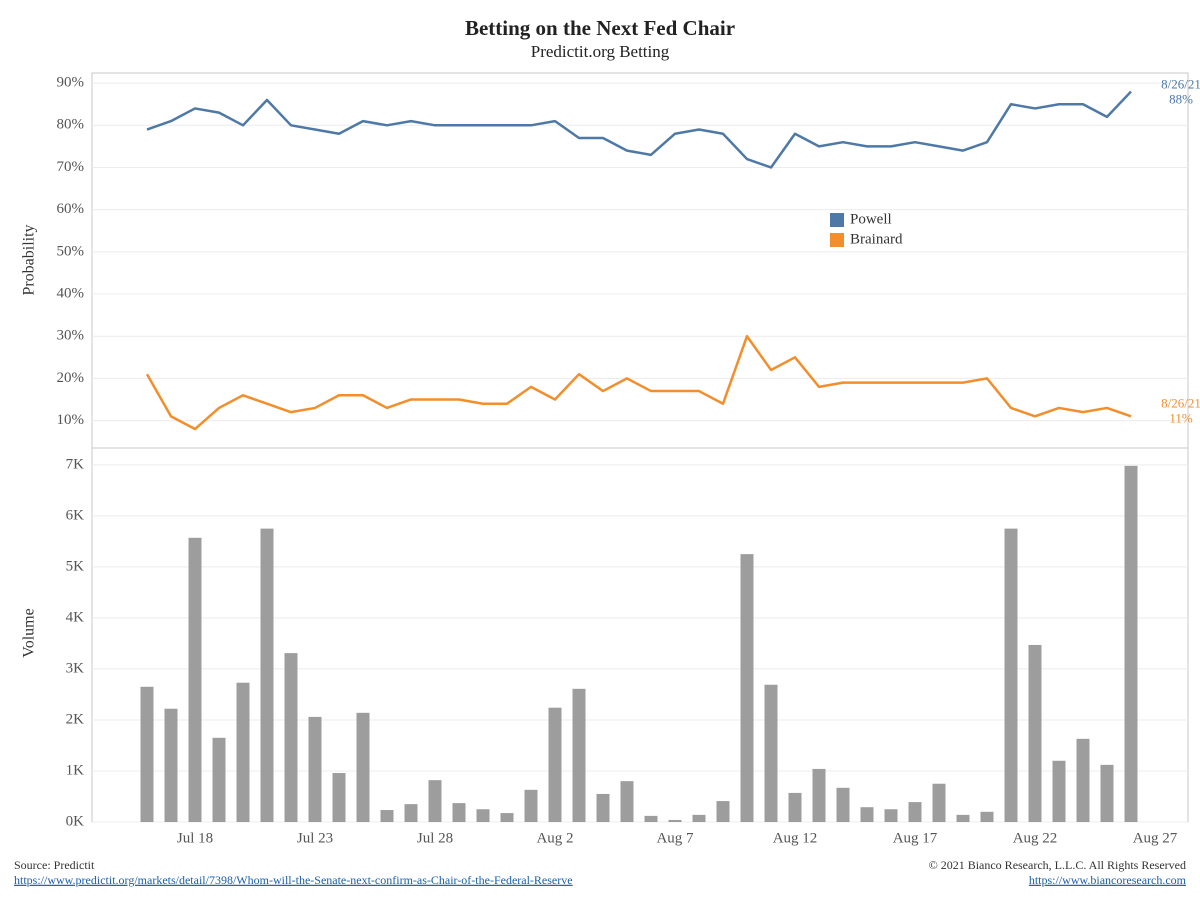 This screenshot has height=900, width=1200. What do you see at coordinates (75, 770) in the screenshot?
I see `y-tick-label: 1K` at bounding box center [75, 770].